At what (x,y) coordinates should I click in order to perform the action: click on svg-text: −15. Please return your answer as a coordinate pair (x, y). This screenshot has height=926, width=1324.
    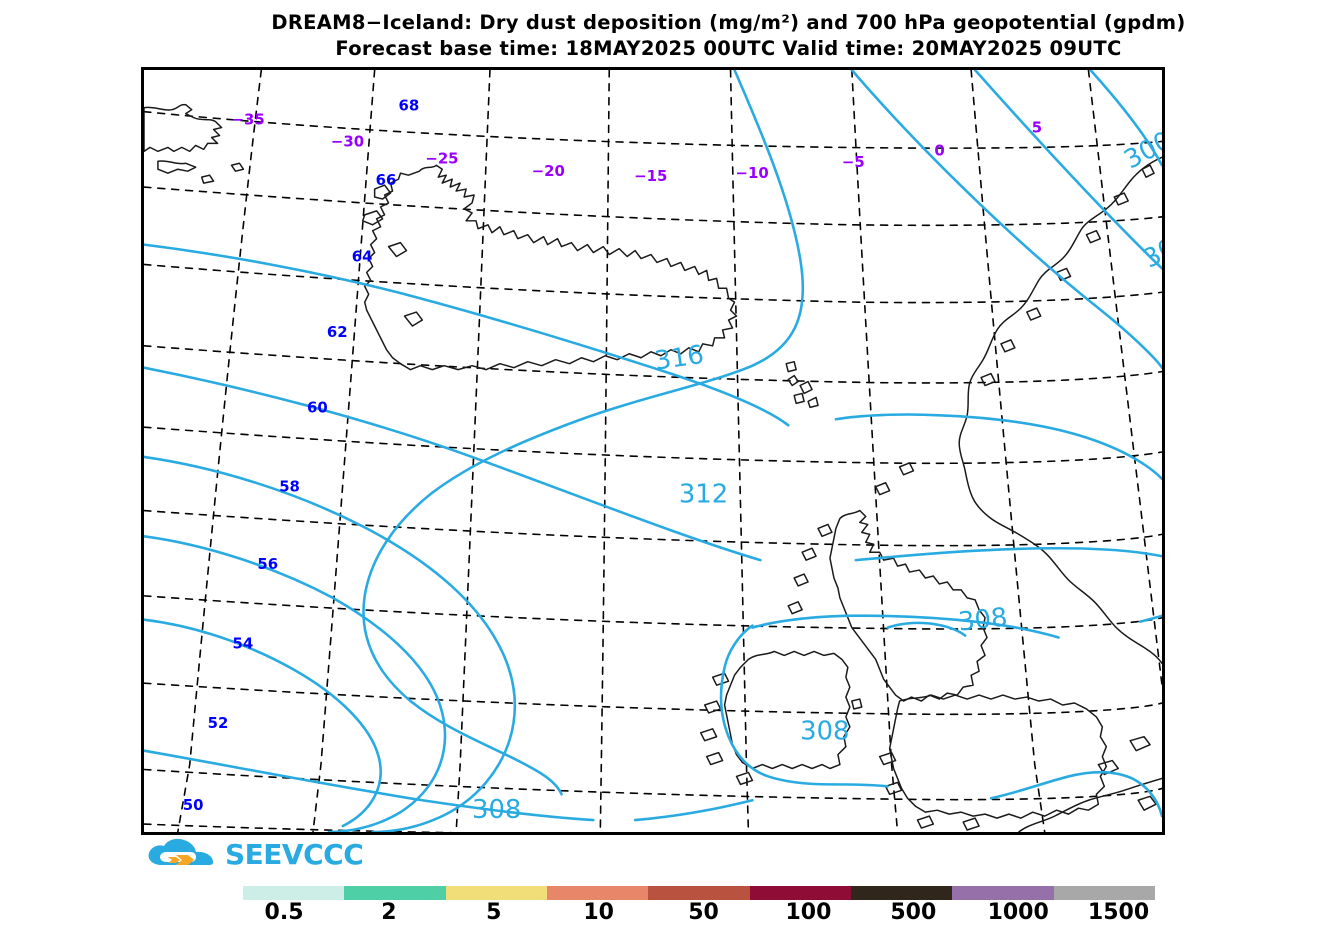
    Looking at the image, I should click on (650, 176).